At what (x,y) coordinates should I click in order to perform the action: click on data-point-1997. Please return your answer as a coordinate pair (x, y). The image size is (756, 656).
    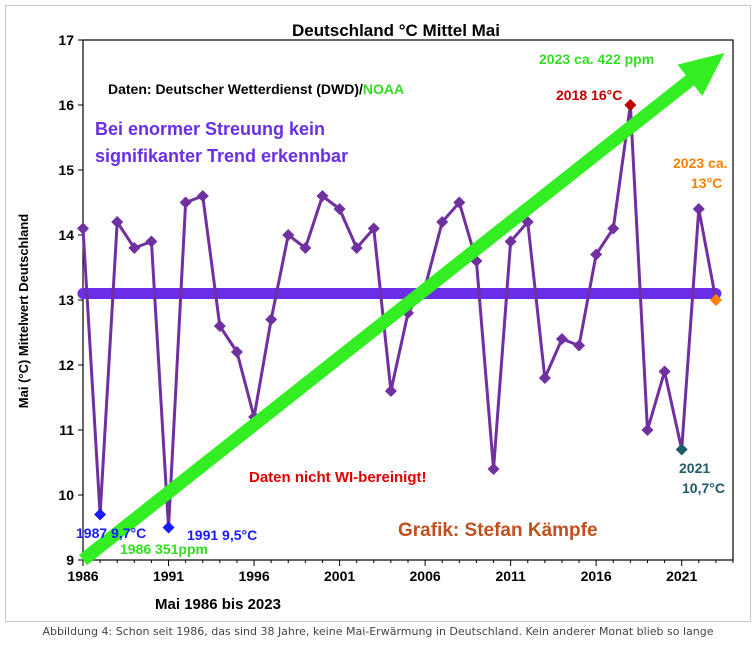
    Looking at the image, I should click on (271, 319).